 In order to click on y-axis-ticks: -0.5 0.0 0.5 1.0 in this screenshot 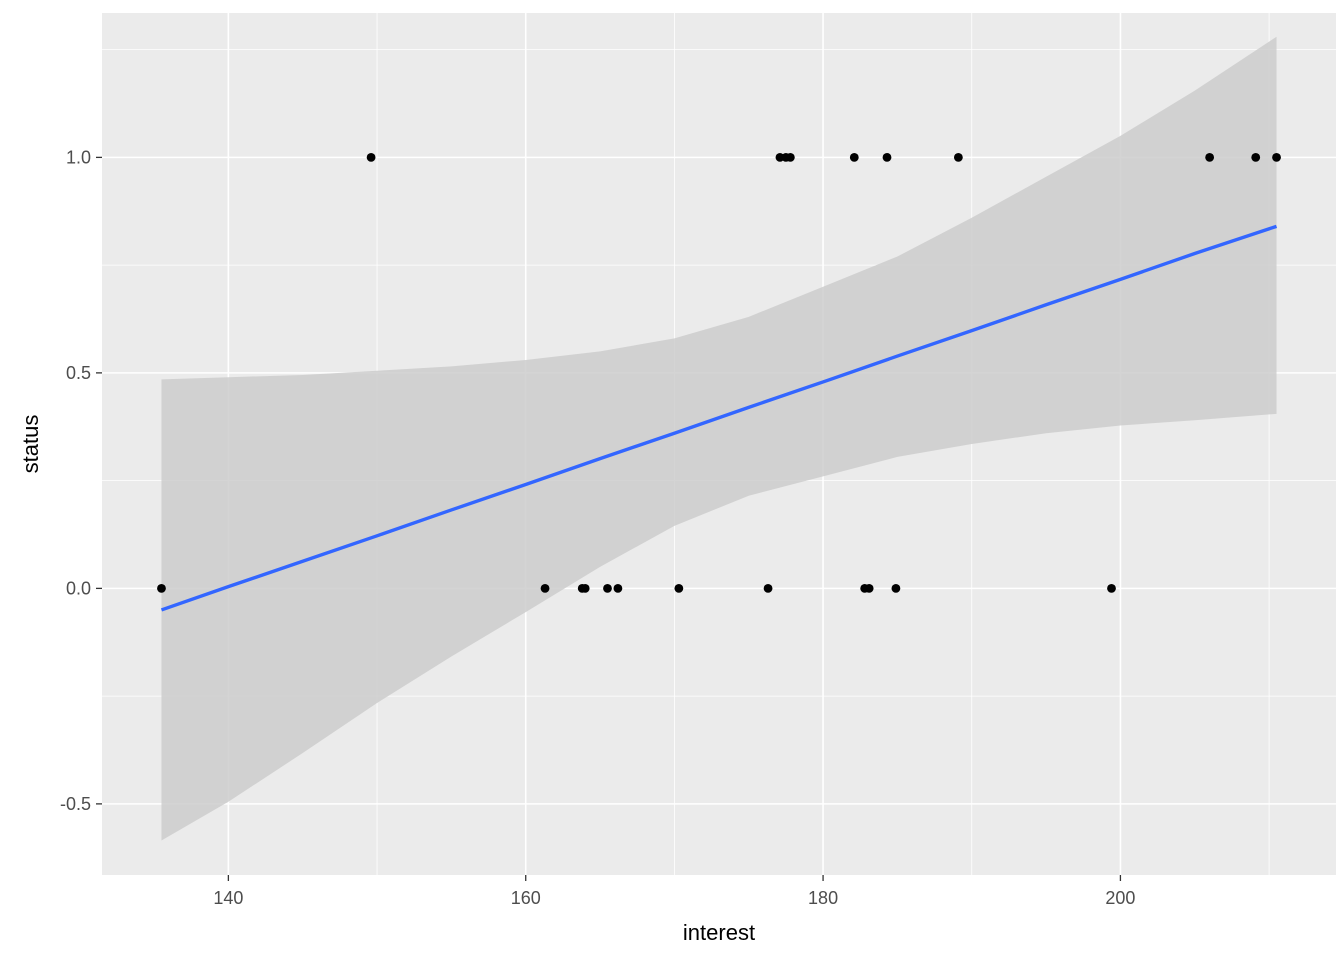, I will do `click(81, 480)`.